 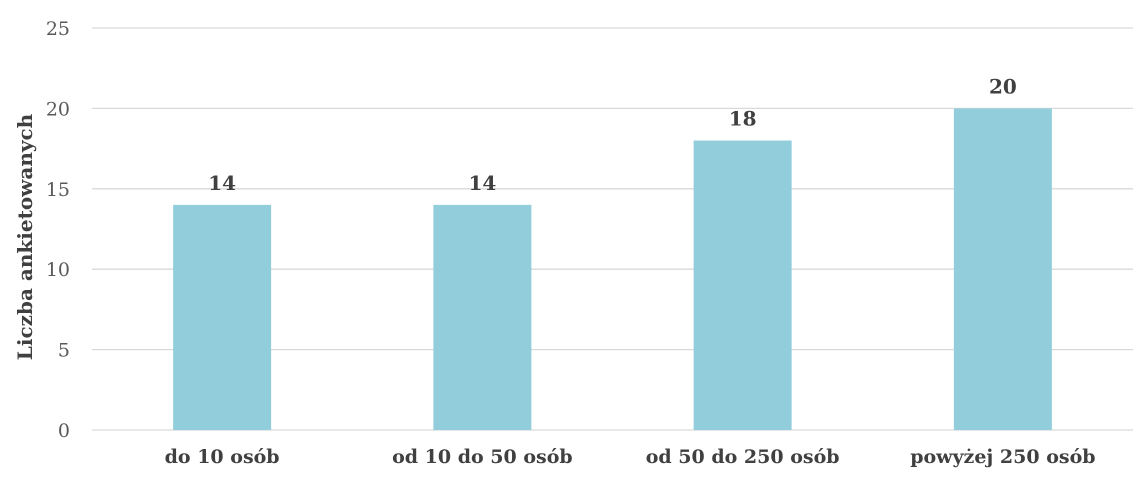 I want to click on y-tick-label-5: 5, so click(x=64, y=351).